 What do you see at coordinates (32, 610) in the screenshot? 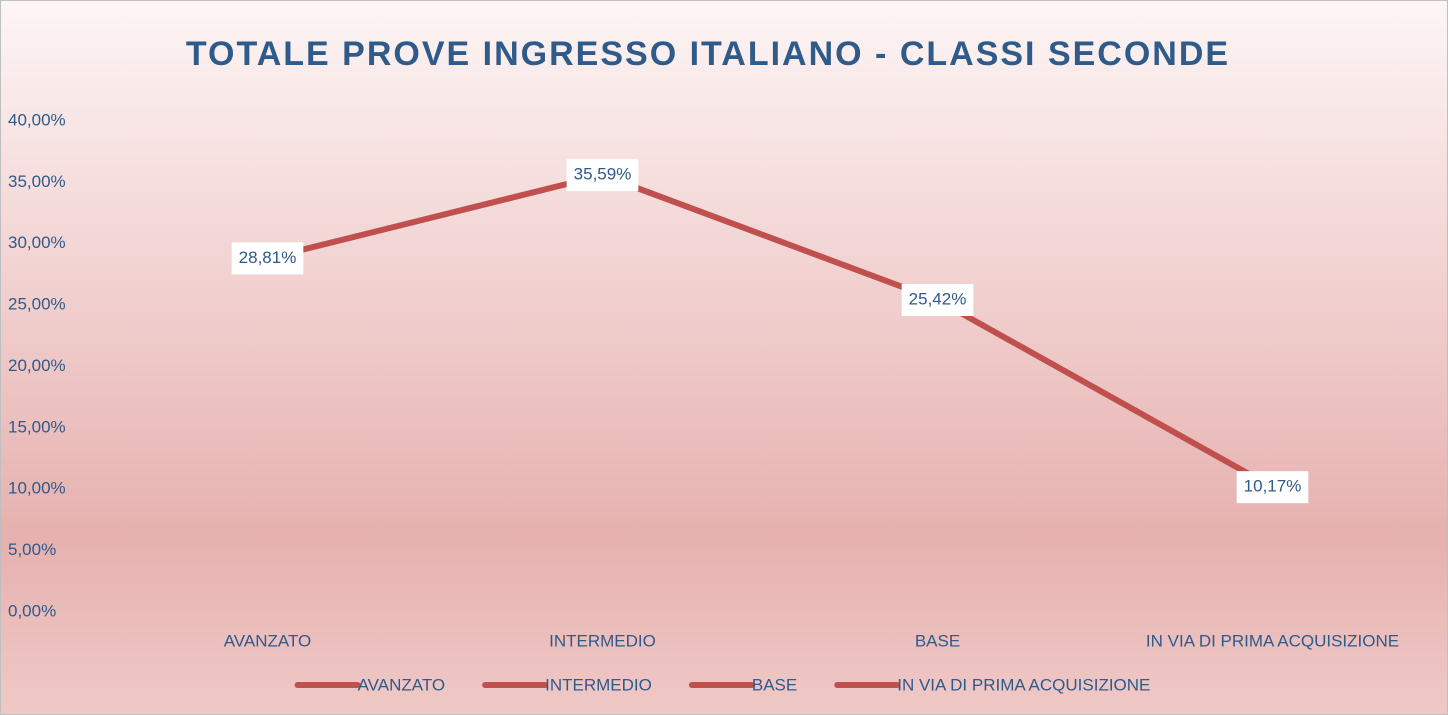
I see `y-tick-label: 0,00%` at bounding box center [32, 610].